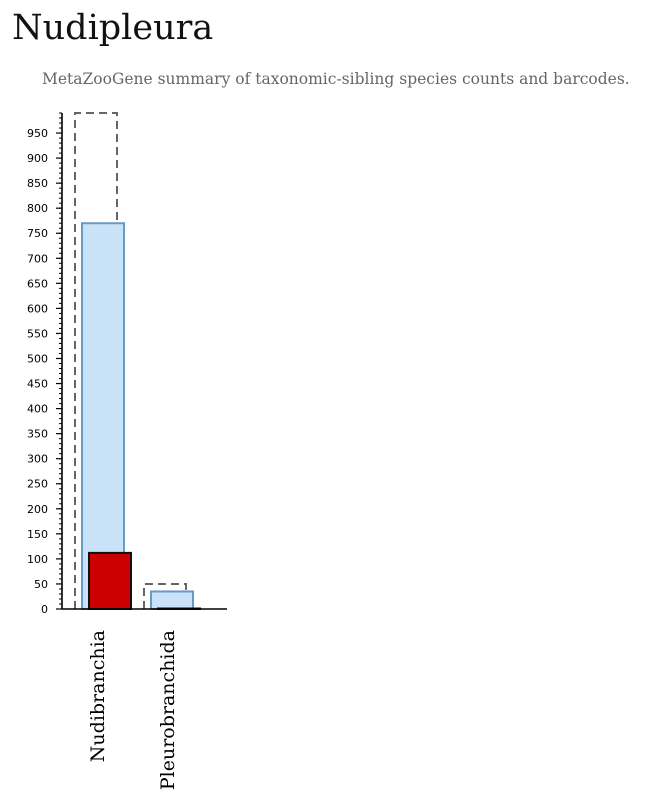 The image size is (662, 800). What do you see at coordinates (172, 600) in the screenshot?
I see `bar-blue-pleurobranchida` at bounding box center [172, 600].